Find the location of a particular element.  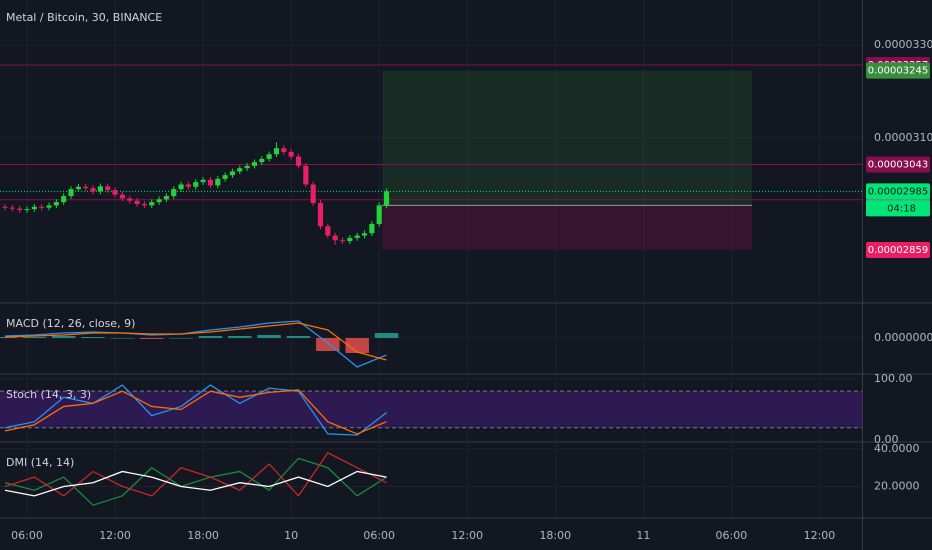

y-tick-label: 100.00 is located at coordinates (893, 378).